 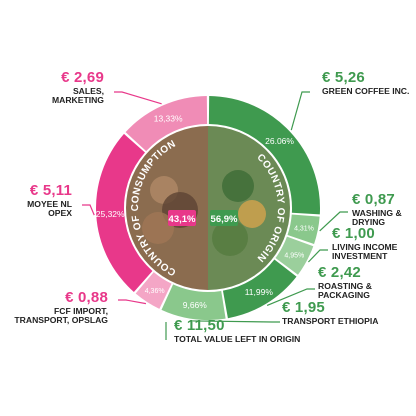 I want to click on callout-name: ROASTING & PACKAGING, so click(x=345, y=290).